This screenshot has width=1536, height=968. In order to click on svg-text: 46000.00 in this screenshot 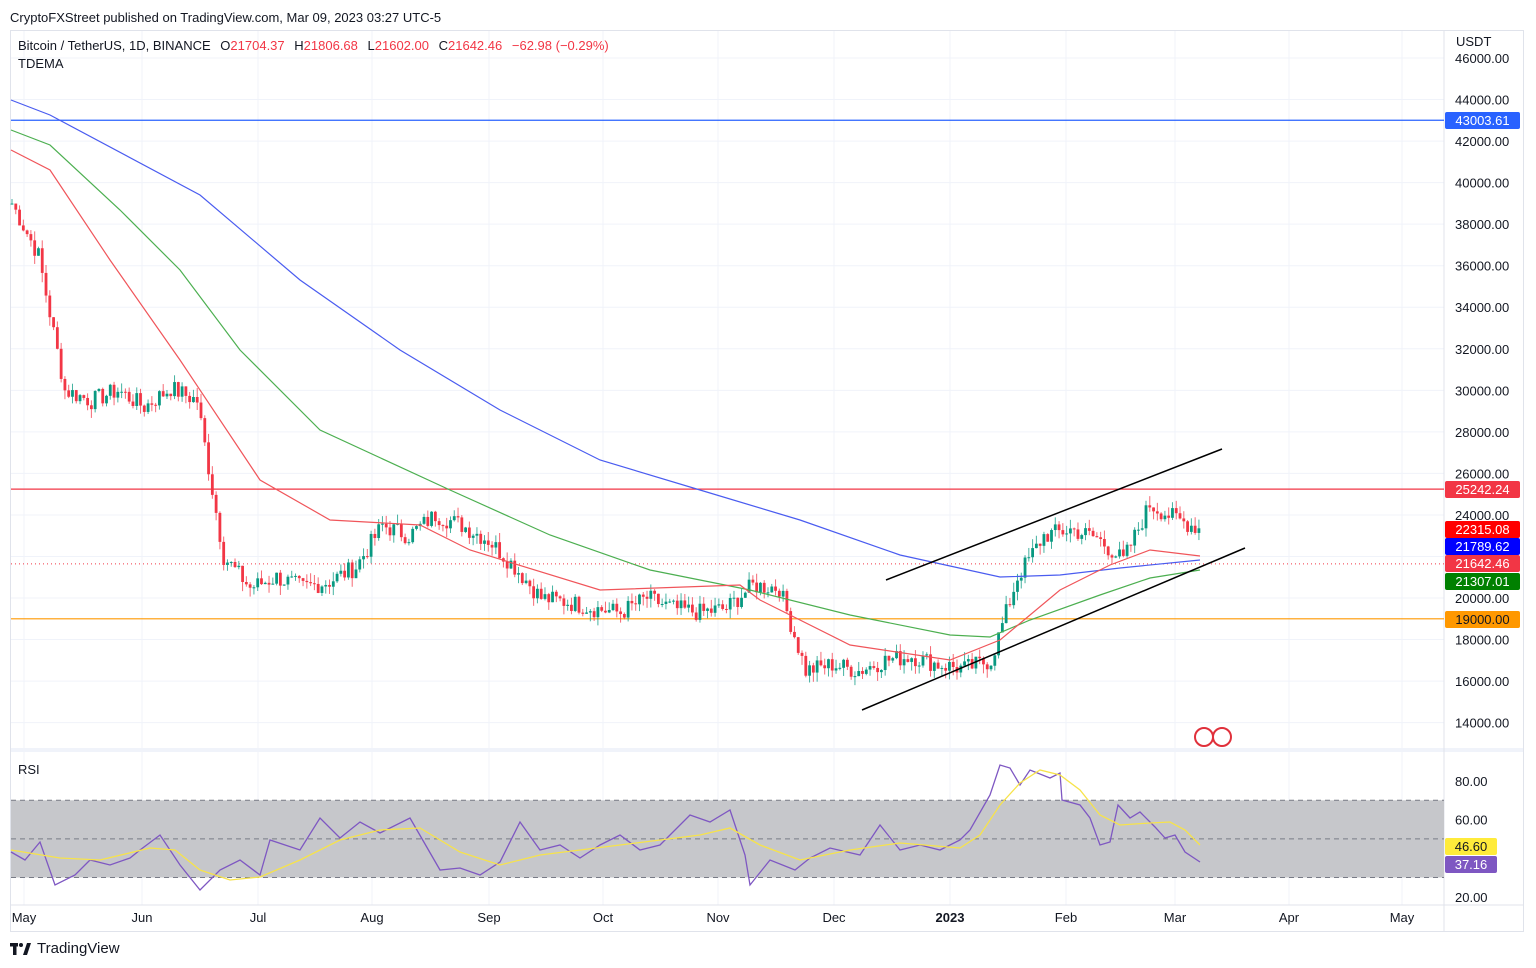, I will do `click(1482, 58)`.